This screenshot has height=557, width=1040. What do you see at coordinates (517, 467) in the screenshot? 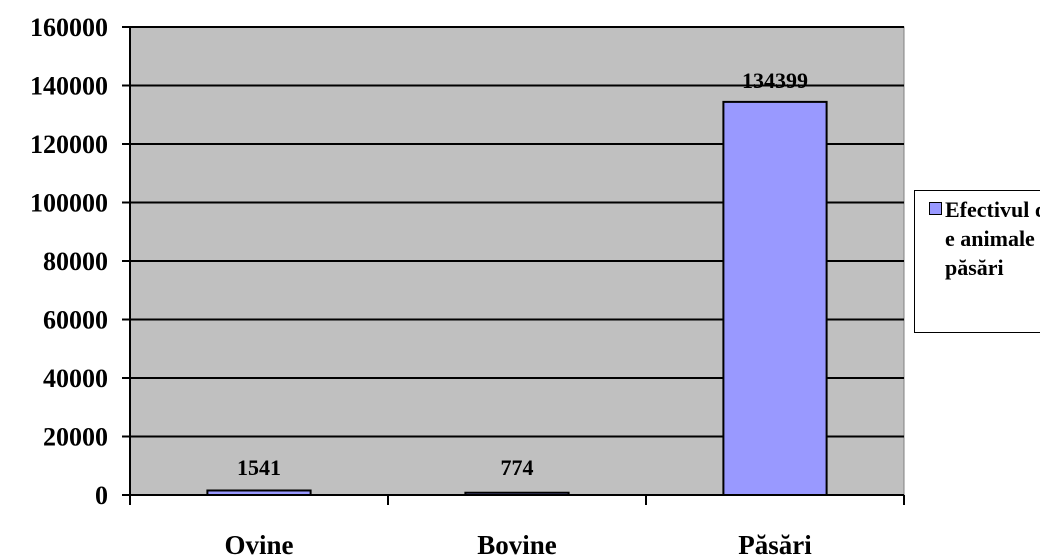
I see `data-label: 774` at bounding box center [517, 467].